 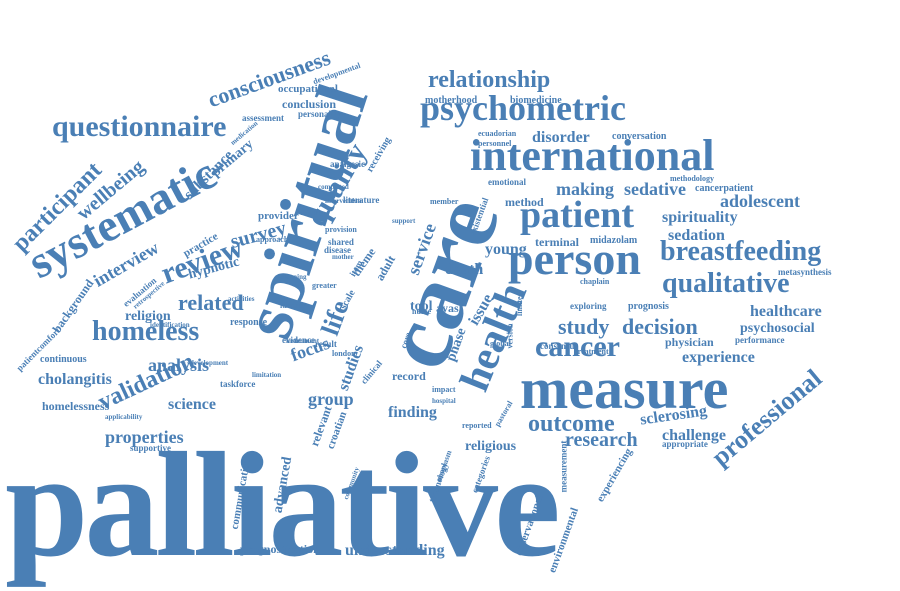 What do you see at coordinates (263, 118) in the screenshot?
I see `cloud-word: assessment` at bounding box center [263, 118].